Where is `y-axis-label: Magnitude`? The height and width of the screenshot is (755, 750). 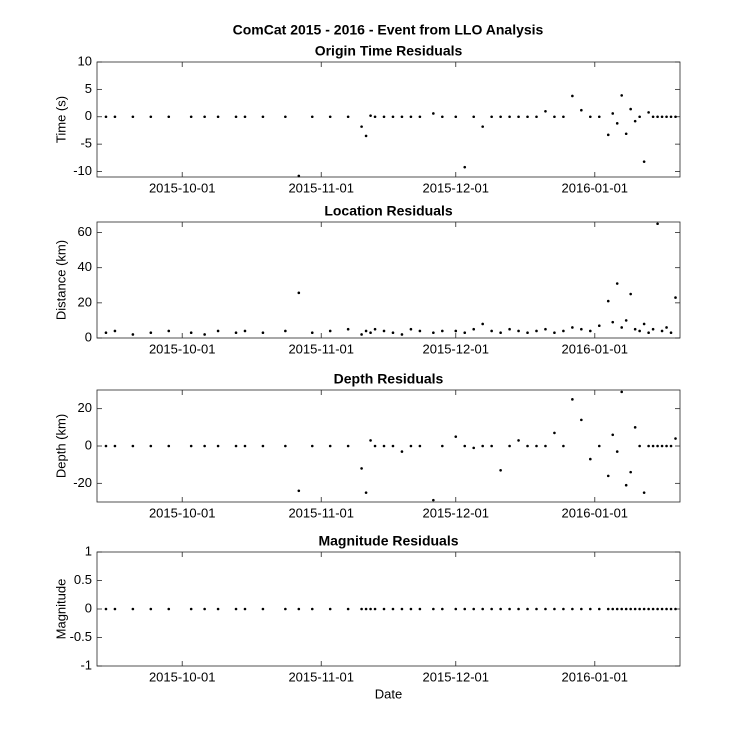
y-axis-label: Magnitude is located at coordinates (60, 609).